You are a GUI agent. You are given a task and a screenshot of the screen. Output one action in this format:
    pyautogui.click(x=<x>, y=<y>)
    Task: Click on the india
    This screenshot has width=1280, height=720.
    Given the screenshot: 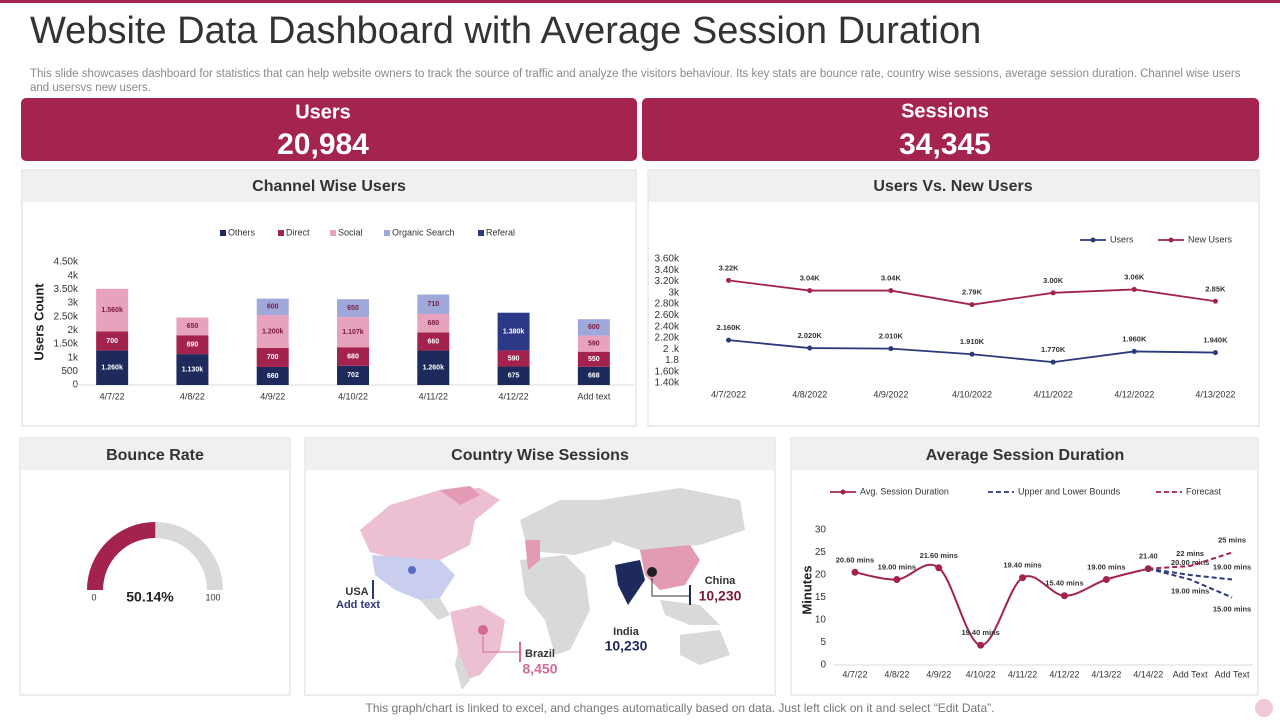 What is the action you would take?
    pyautogui.click(x=630, y=582)
    